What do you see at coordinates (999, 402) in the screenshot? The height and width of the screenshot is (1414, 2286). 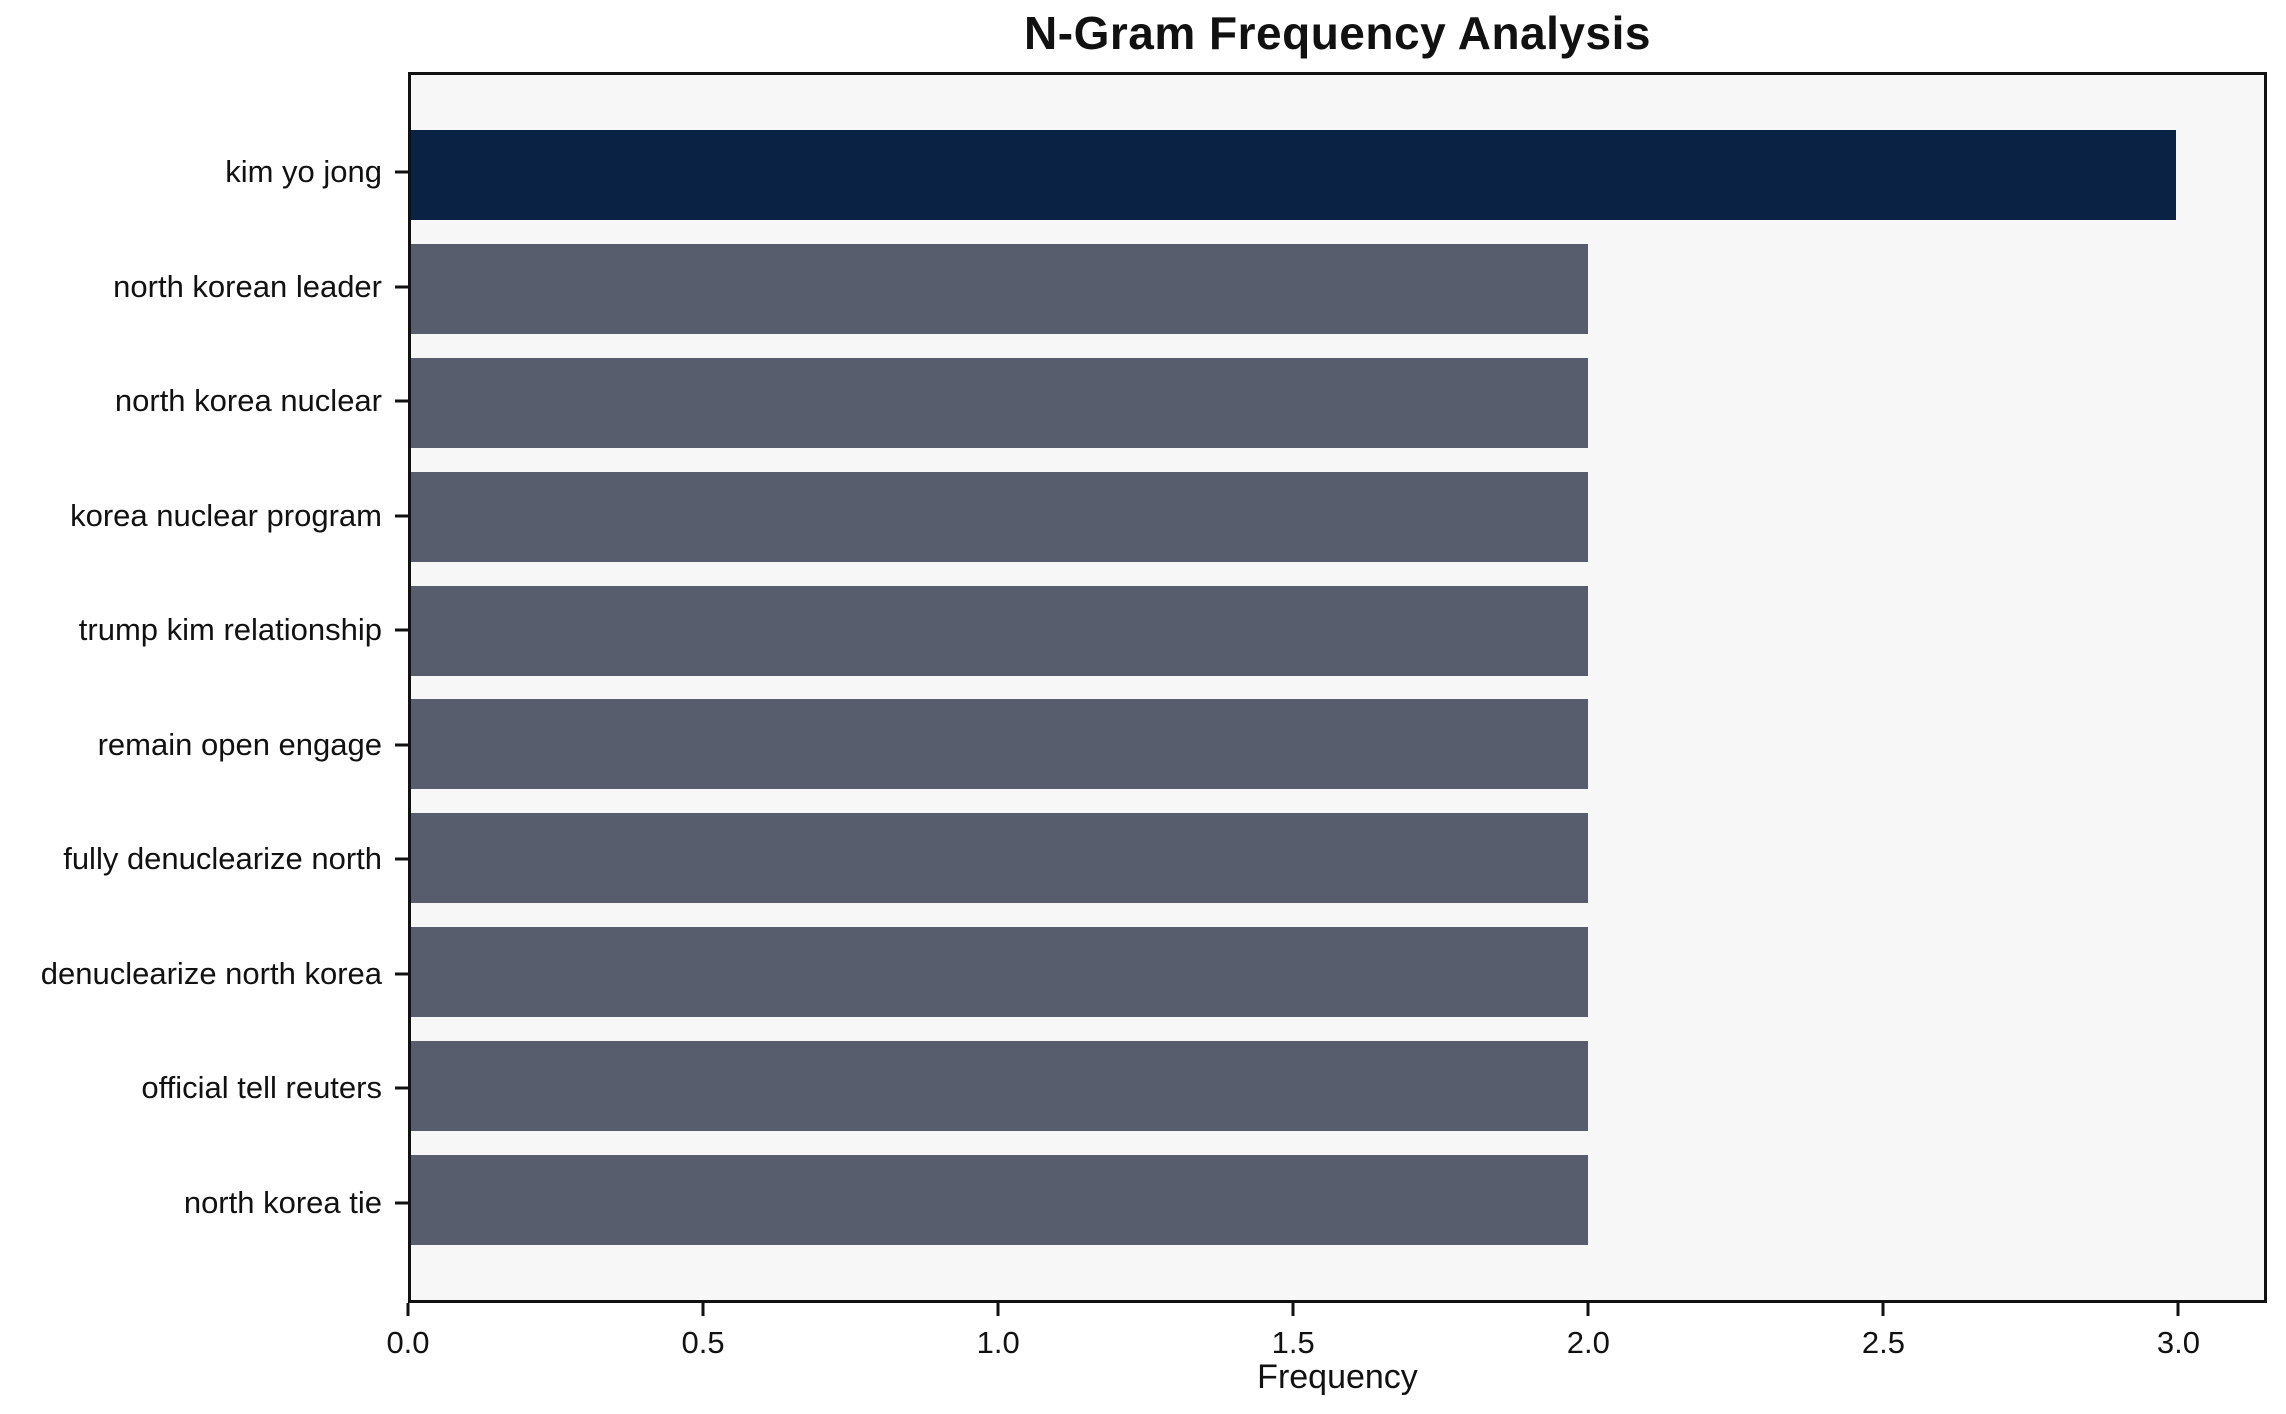 I see `bar-north-korea-nuclear` at bounding box center [999, 402].